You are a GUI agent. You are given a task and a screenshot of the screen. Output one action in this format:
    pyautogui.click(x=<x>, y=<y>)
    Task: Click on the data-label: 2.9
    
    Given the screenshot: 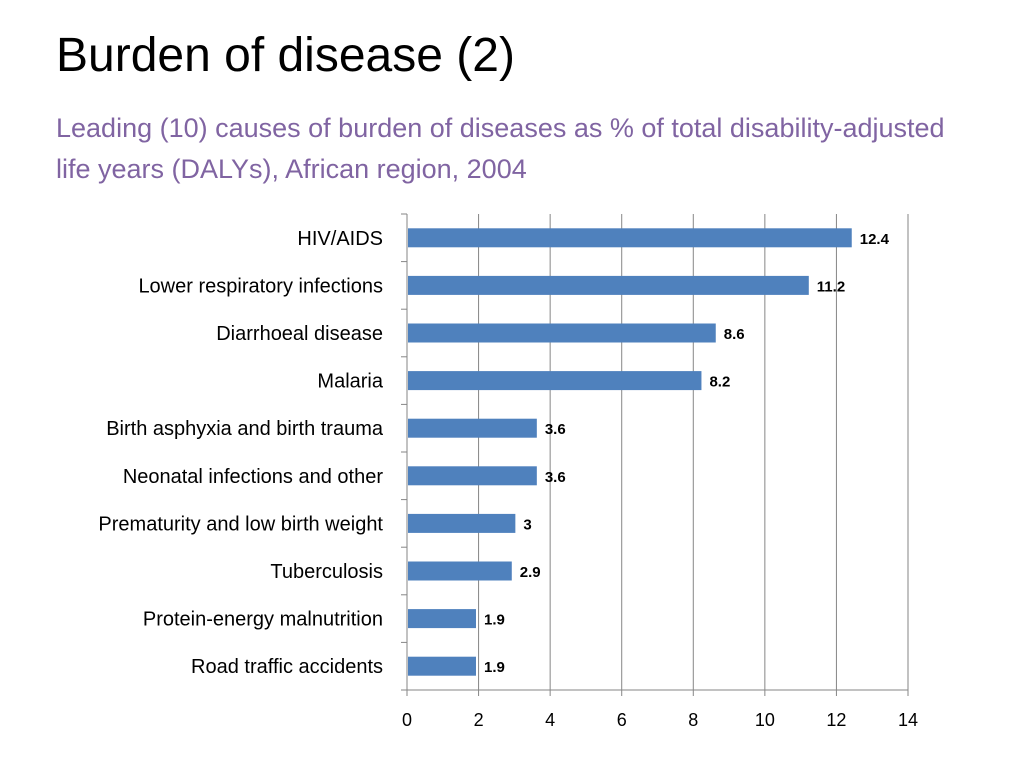 What is the action you would take?
    pyautogui.click(x=530, y=572)
    